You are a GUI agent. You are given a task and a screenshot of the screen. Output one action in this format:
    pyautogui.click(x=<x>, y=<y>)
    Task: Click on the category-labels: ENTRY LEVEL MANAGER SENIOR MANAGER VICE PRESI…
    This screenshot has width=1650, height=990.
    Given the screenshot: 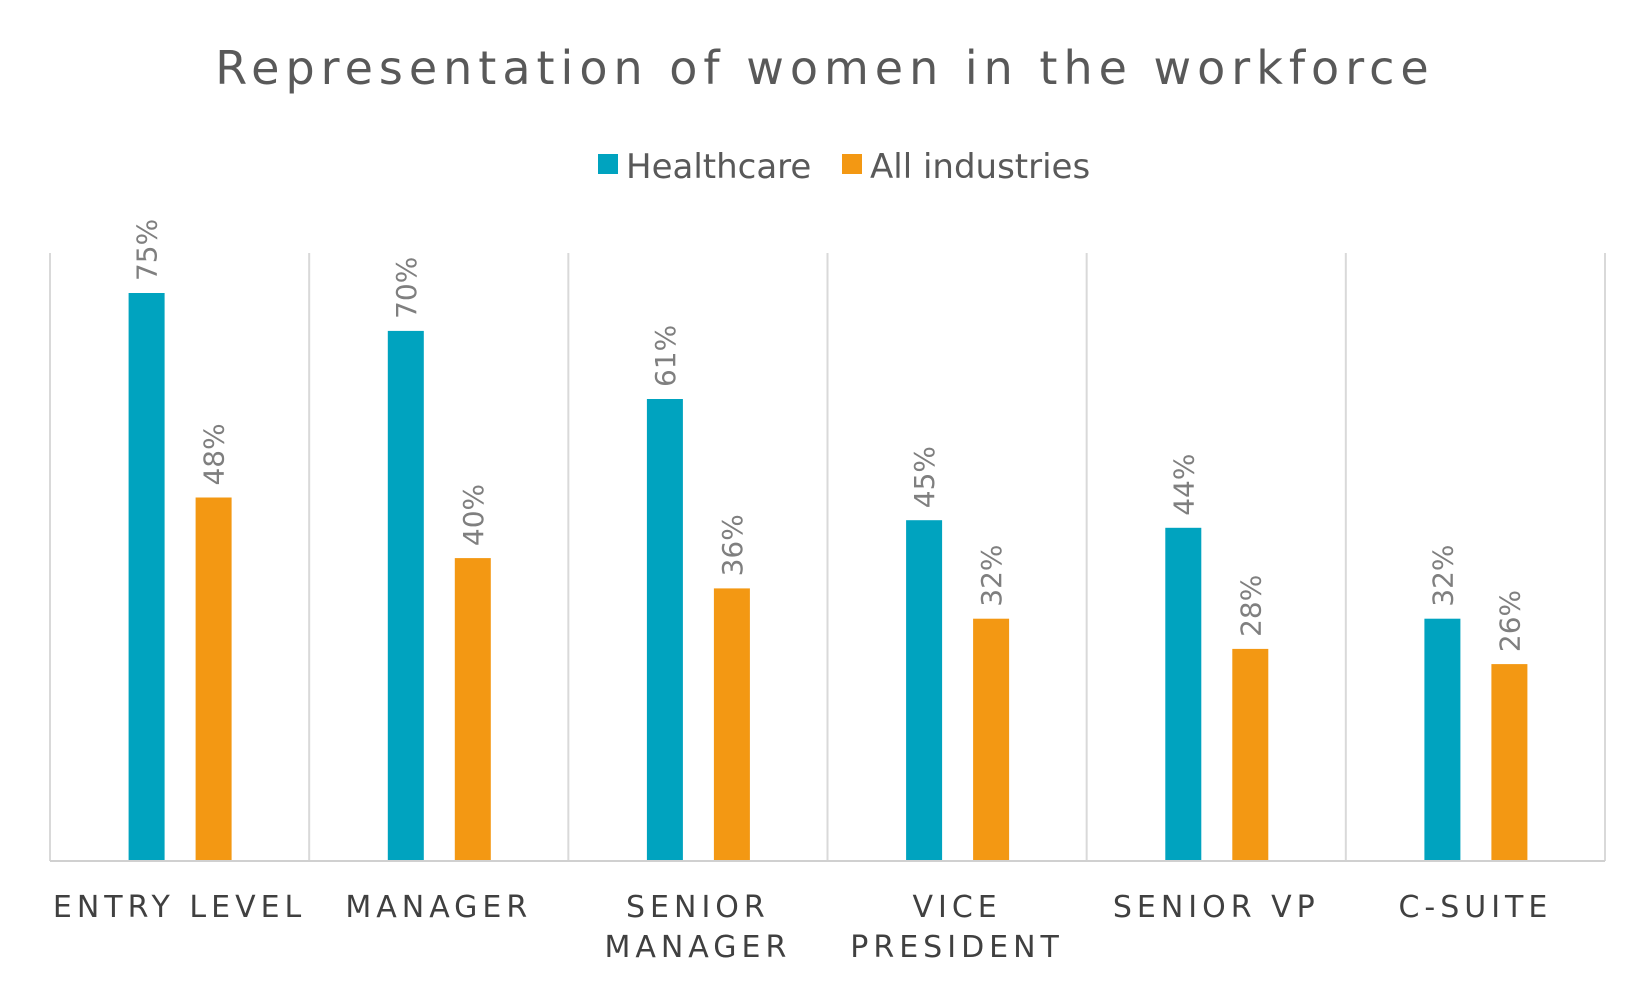 What is the action you would take?
    pyautogui.click(x=802, y=927)
    